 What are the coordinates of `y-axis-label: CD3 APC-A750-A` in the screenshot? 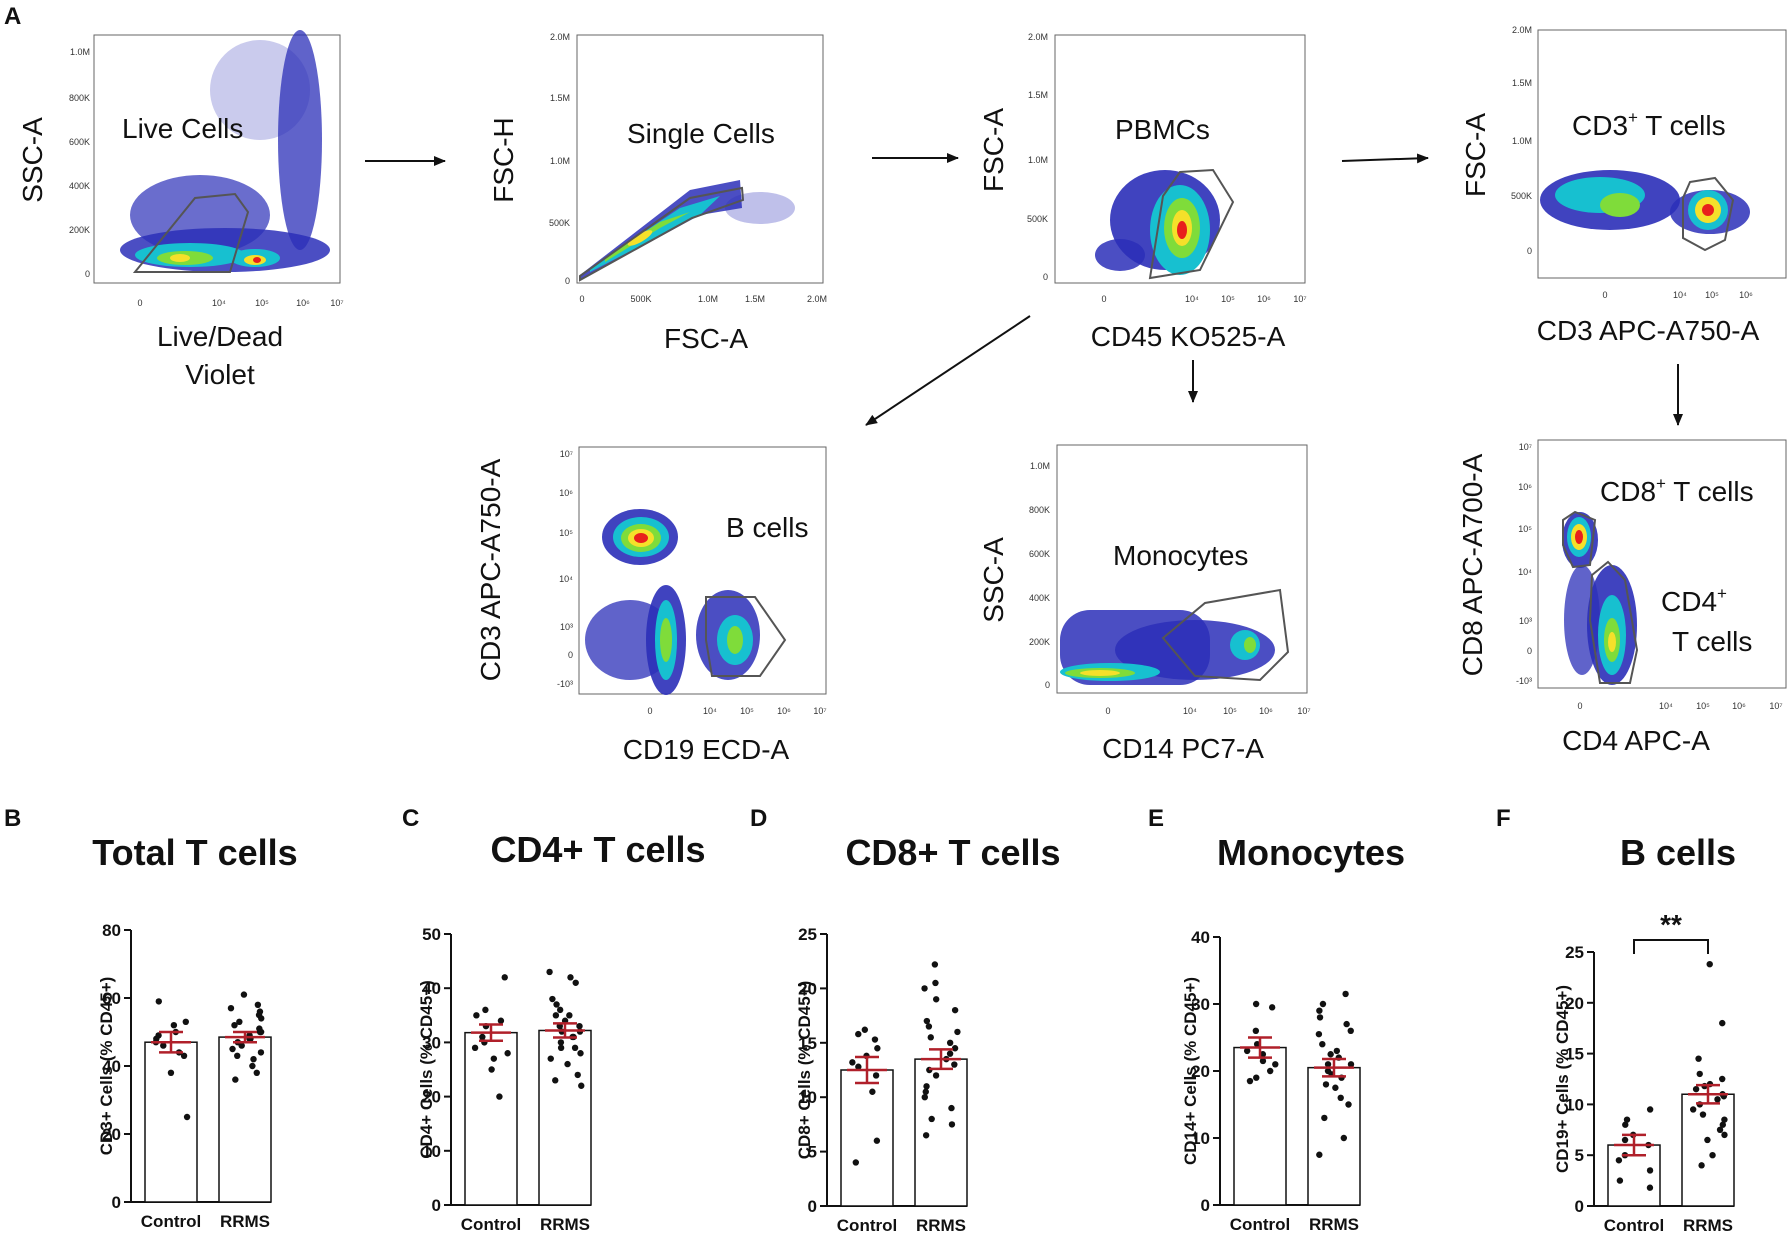 It's located at (490, 569).